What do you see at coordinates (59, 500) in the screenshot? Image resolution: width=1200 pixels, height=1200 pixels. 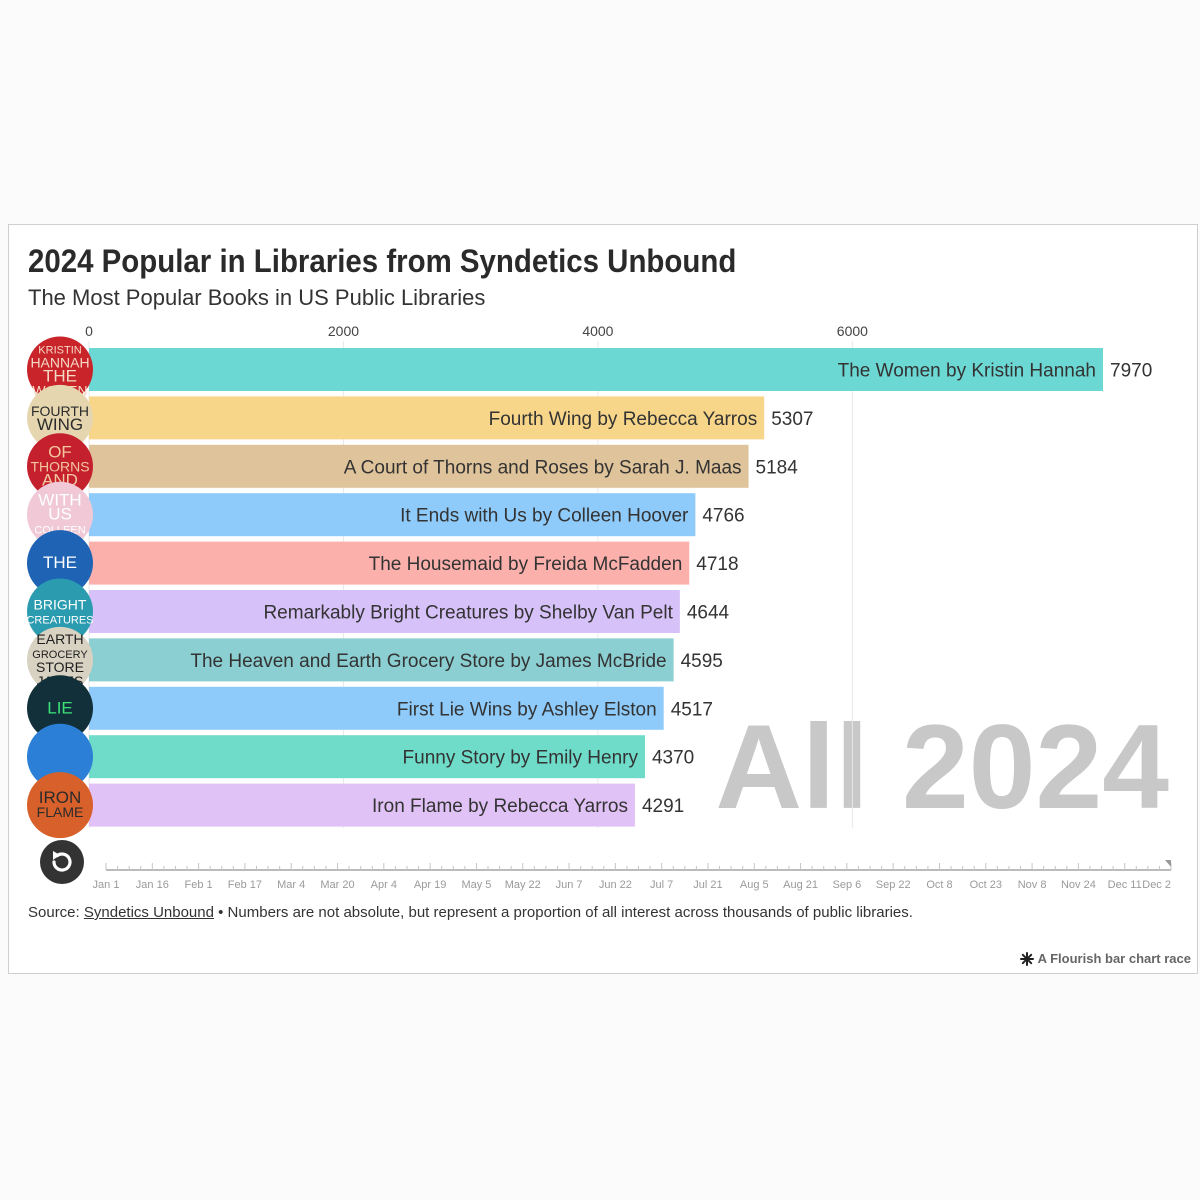 I see `book-cover-text: WITH` at bounding box center [59, 500].